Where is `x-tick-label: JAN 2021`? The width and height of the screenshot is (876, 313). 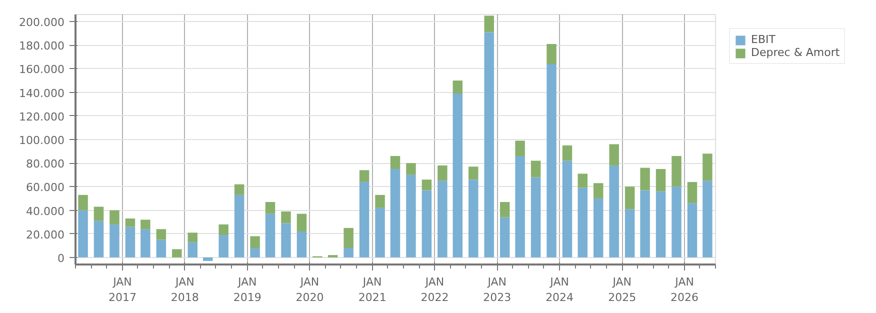
x-tick-label: JAN 2021 is located at coordinates (372, 290).